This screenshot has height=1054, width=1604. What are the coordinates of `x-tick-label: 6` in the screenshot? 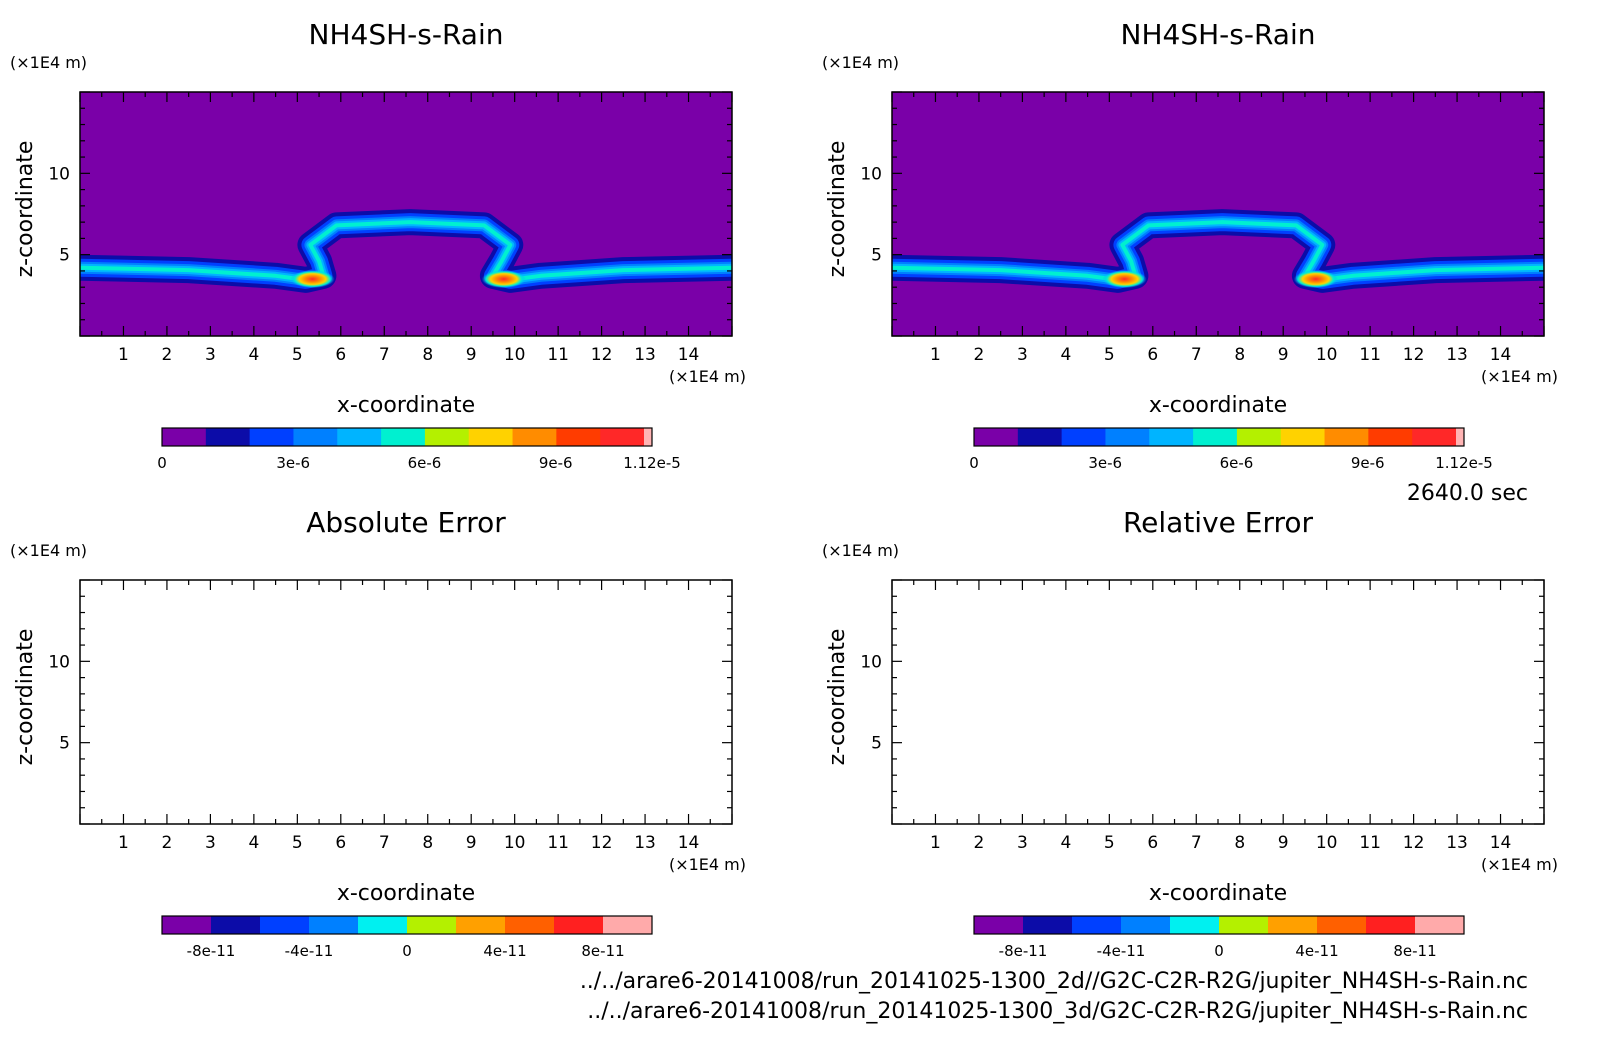 It's located at (340, 843).